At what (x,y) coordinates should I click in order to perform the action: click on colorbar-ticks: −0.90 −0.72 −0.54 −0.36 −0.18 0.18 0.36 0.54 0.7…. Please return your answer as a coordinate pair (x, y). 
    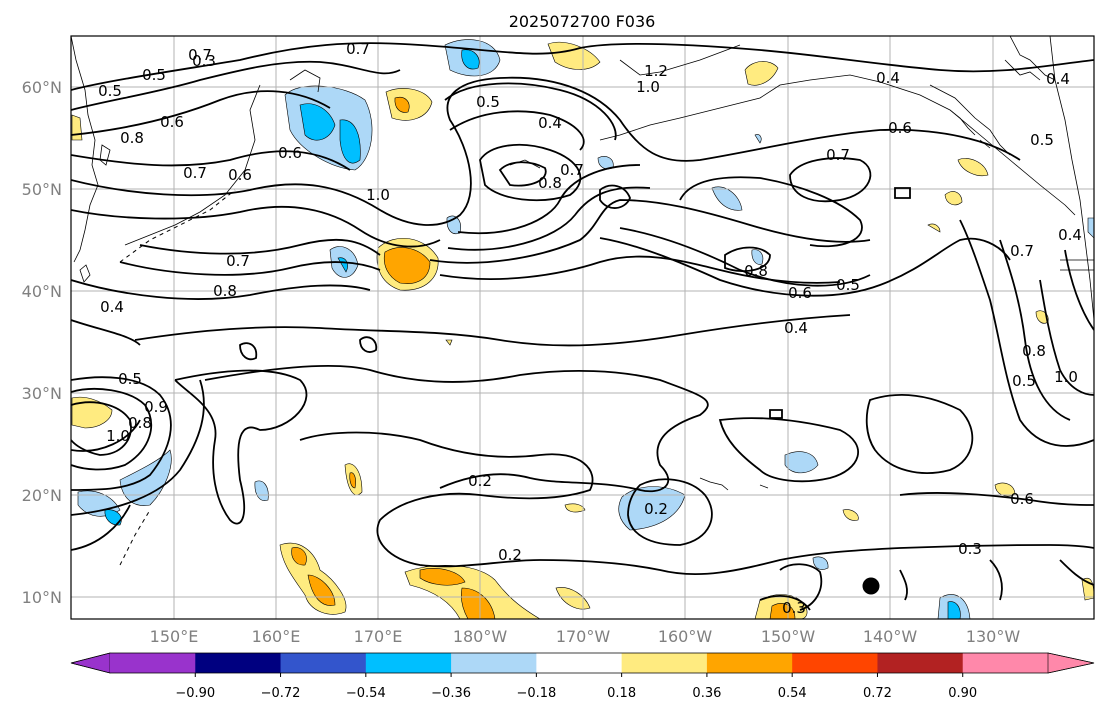
    Looking at the image, I should click on (576, 687).